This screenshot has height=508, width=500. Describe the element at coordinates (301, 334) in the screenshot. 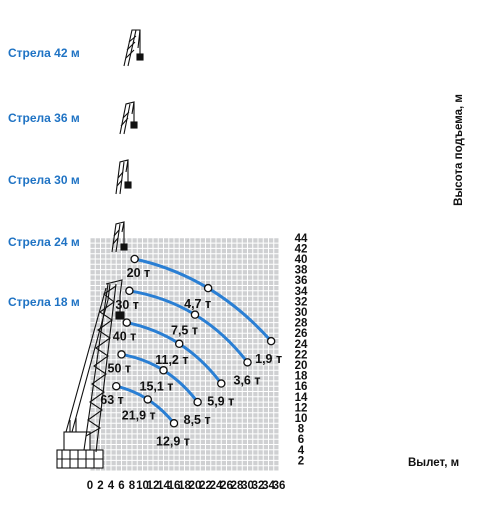

I see `y-tick-label: 26` at that location.